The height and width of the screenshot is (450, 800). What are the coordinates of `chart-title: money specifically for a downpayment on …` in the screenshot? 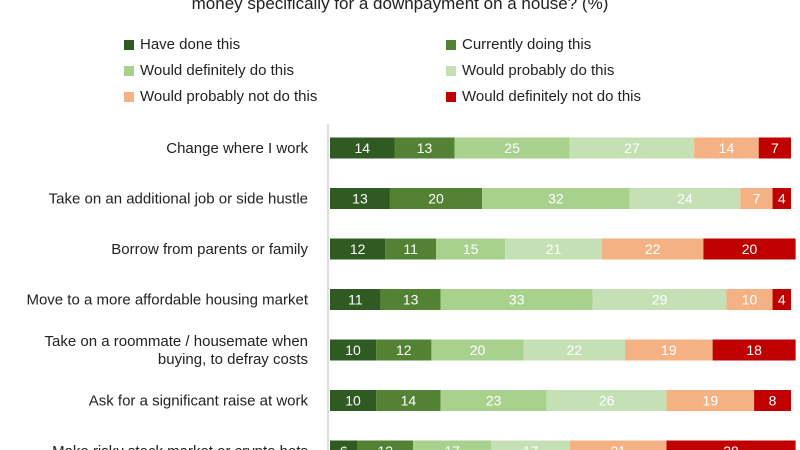 It's located at (400, 6).